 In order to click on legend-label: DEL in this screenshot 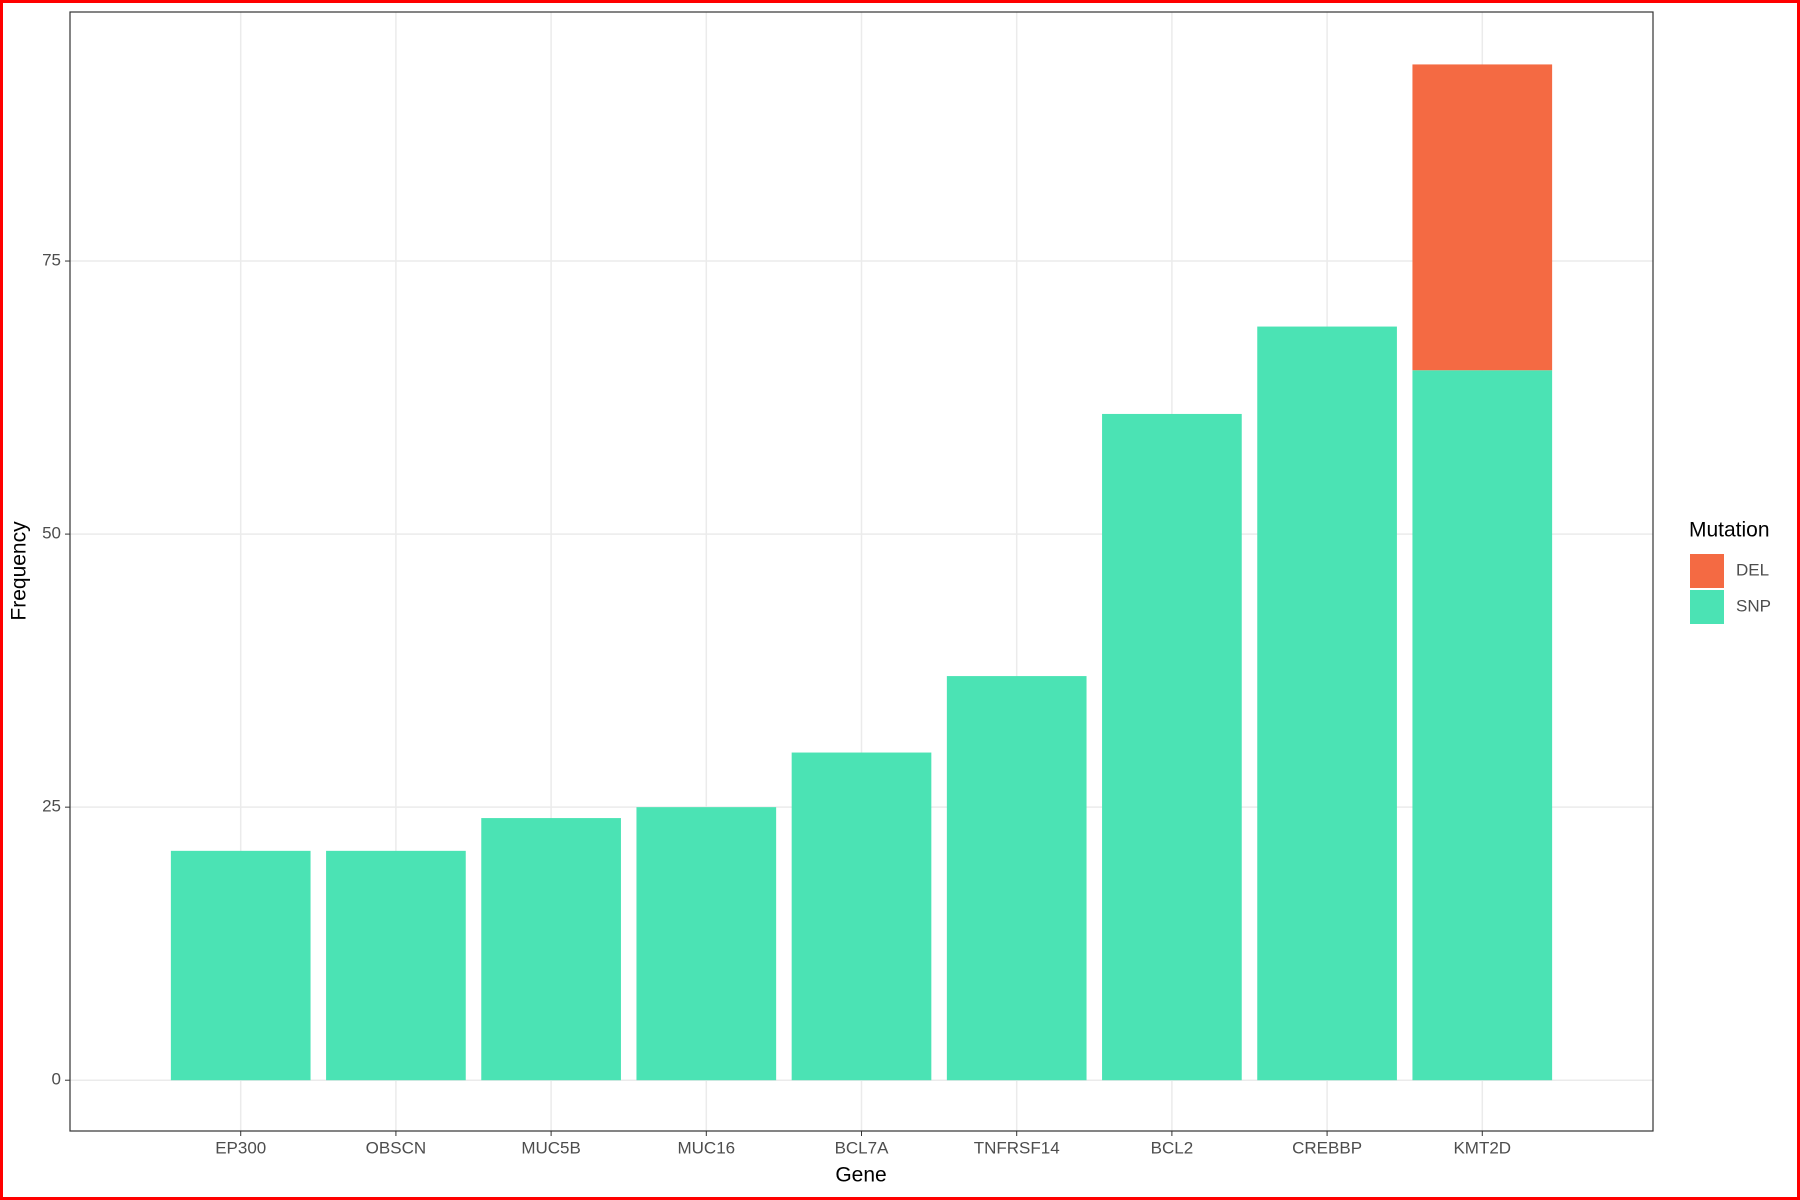, I will do `click(1752, 569)`.